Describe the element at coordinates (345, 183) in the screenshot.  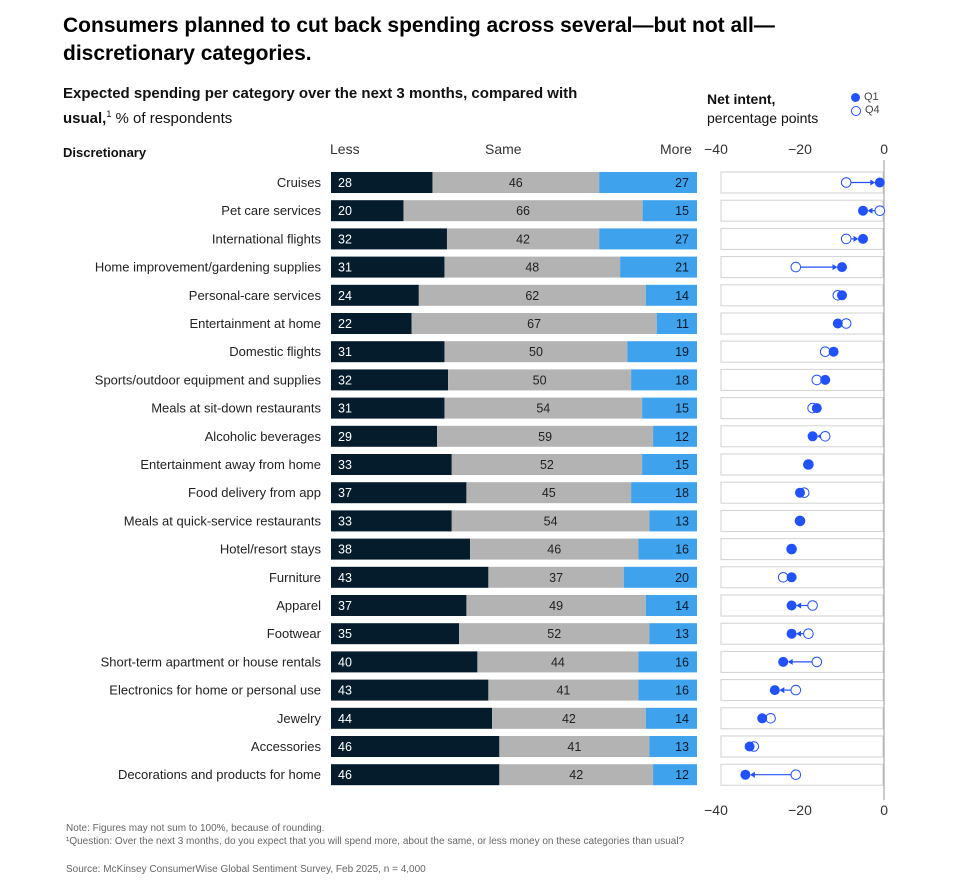
I see `value-less: 28` at that location.